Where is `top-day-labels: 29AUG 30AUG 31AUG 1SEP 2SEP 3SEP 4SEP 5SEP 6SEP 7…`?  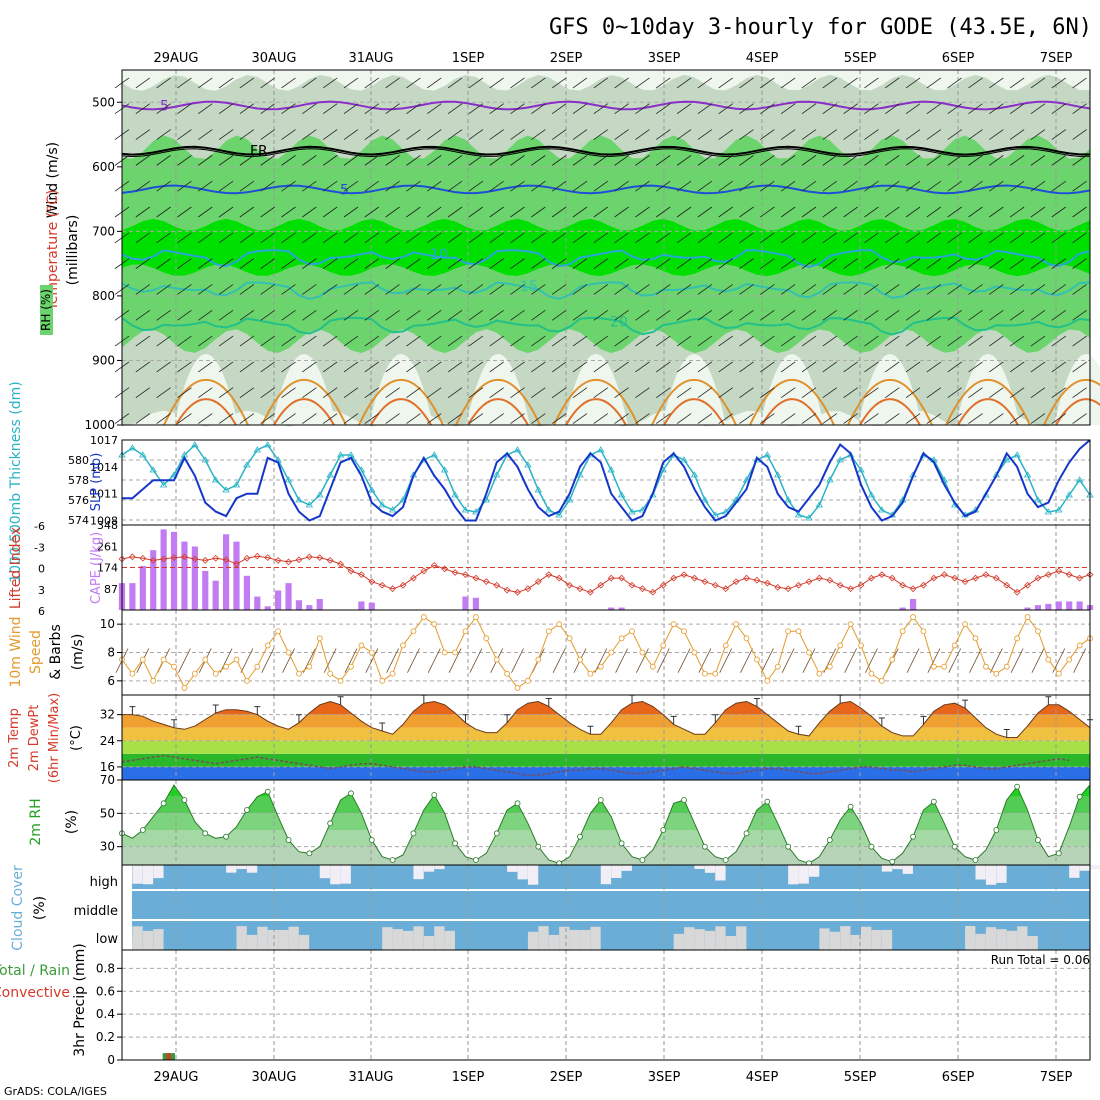 top-day-labels: 29AUG 30AUG 31AUG 1SEP 2SEP 3SEP 4SEP 5SEP 6SEP 7… is located at coordinates (612, 58).